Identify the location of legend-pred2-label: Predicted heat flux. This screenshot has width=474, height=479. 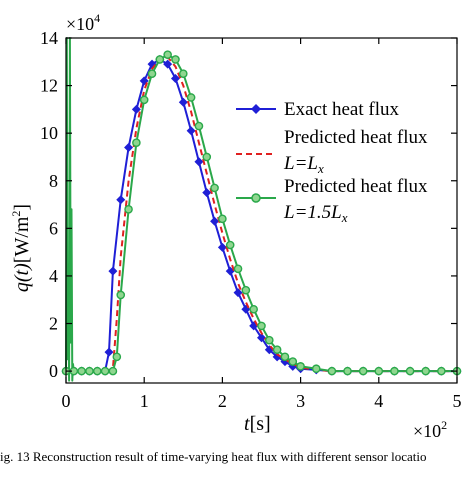
(356, 186).